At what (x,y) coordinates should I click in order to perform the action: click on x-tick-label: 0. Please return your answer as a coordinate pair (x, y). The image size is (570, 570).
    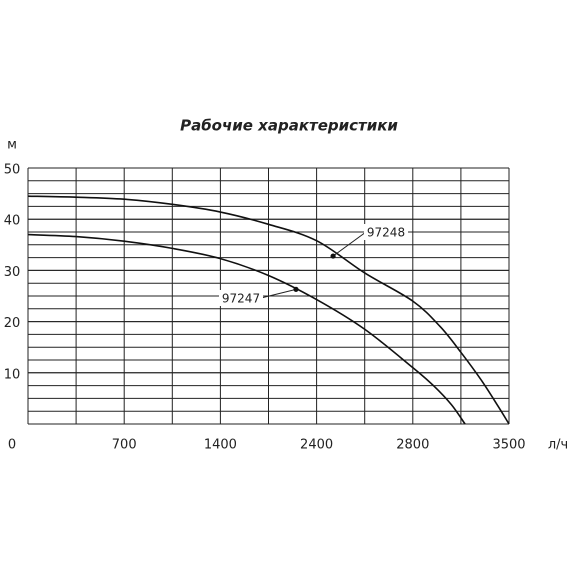
    Looking at the image, I should click on (12, 445).